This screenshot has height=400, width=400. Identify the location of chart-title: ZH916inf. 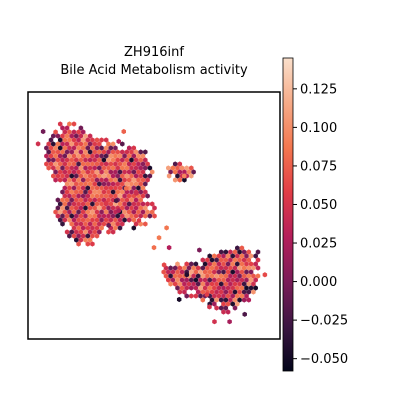
(154, 52).